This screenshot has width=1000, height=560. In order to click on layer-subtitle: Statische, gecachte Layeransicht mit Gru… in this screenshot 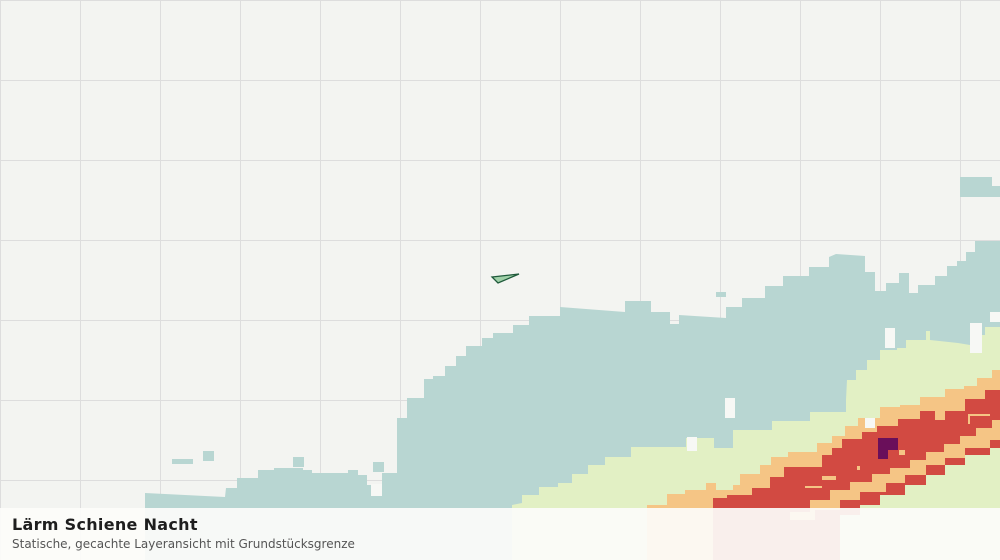, I will do `click(183, 544)`.